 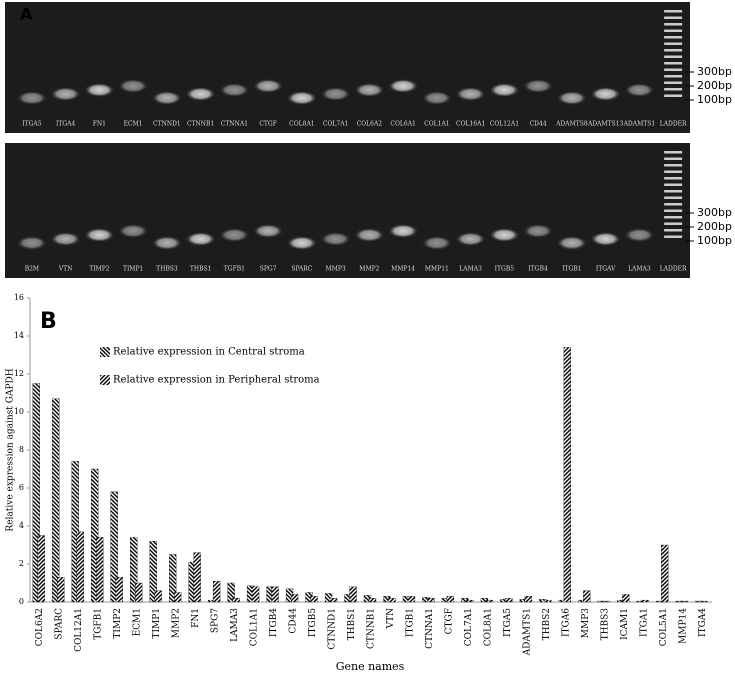 What do you see at coordinates (505, 269) in the screenshot?
I see `lane-label: ITGB5` at bounding box center [505, 269].